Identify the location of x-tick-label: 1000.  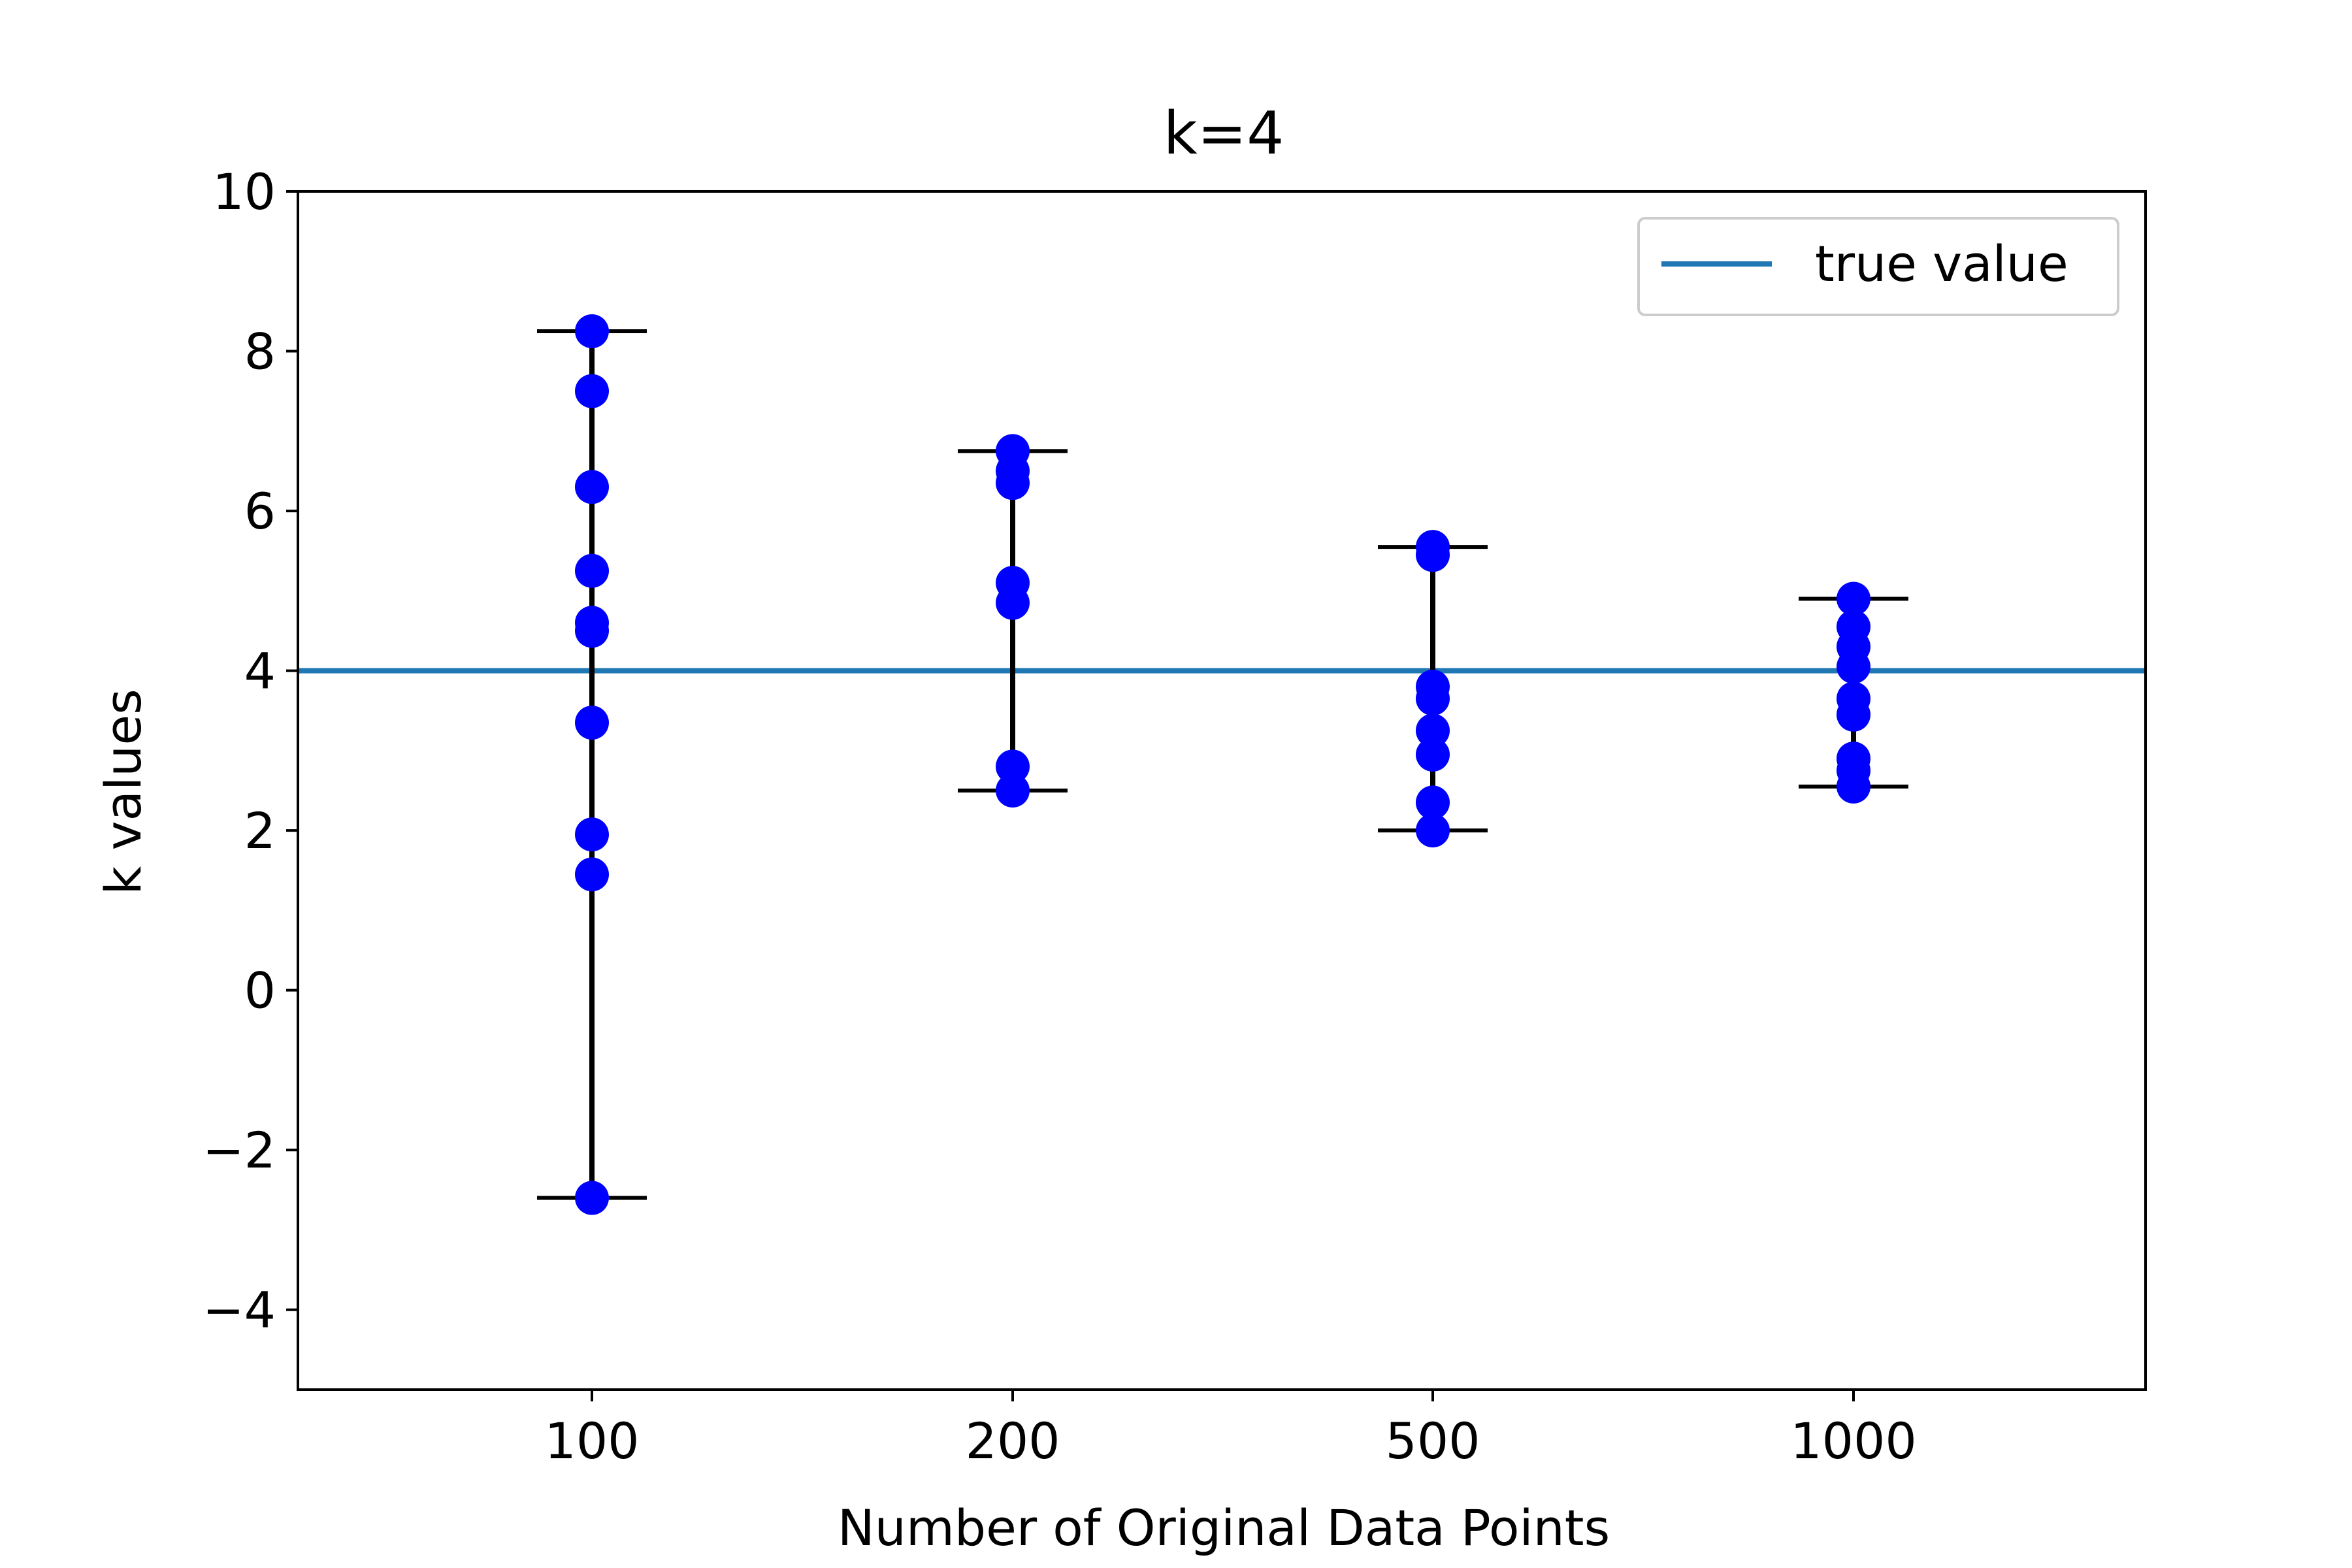
(1853, 1441).